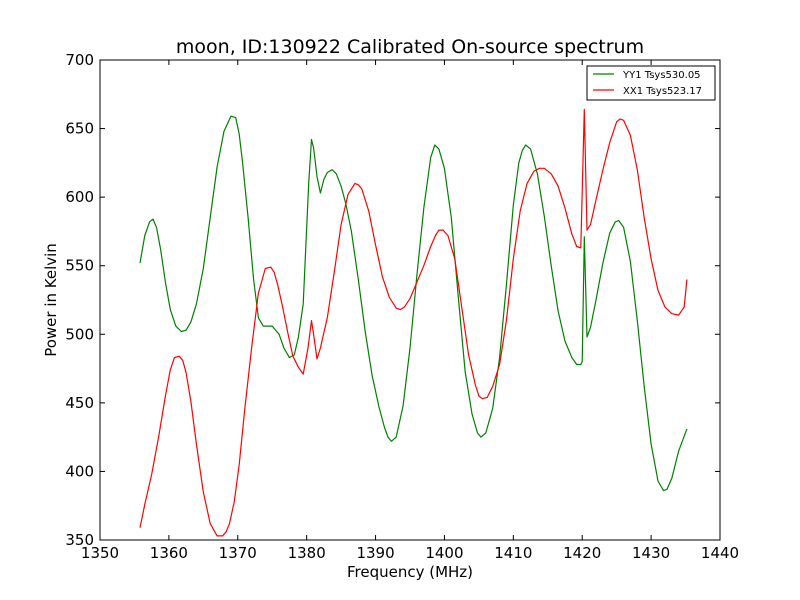 This screenshot has width=800, height=600. What do you see at coordinates (410, 572) in the screenshot?
I see `x-axis-label: Frequency (MHz)` at bounding box center [410, 572].